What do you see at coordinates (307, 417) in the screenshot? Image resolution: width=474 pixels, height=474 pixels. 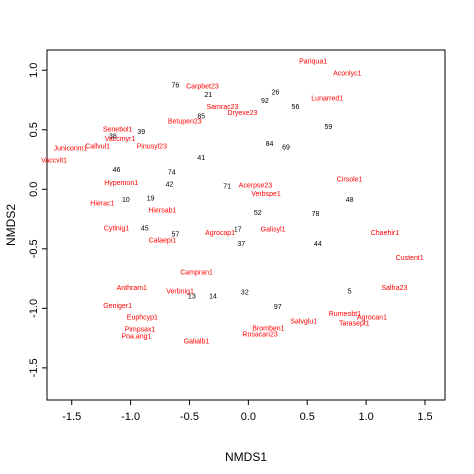 I see `x-tick-label: 0.5` at bounding box center [307, 417].